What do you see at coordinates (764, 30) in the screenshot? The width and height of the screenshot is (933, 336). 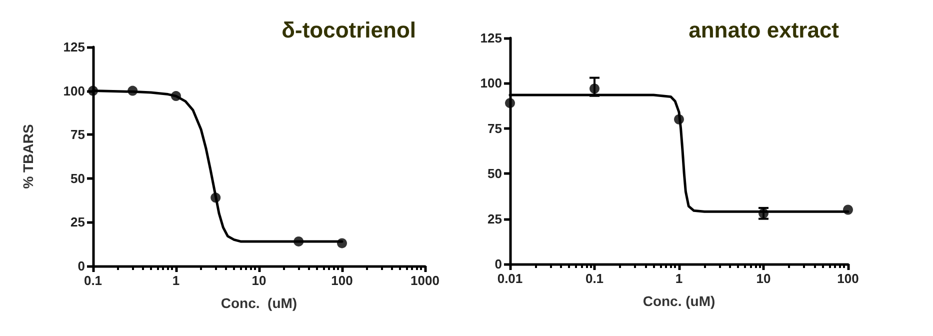 I see `chart-title: annato extract` at bounding box center [764, 30].